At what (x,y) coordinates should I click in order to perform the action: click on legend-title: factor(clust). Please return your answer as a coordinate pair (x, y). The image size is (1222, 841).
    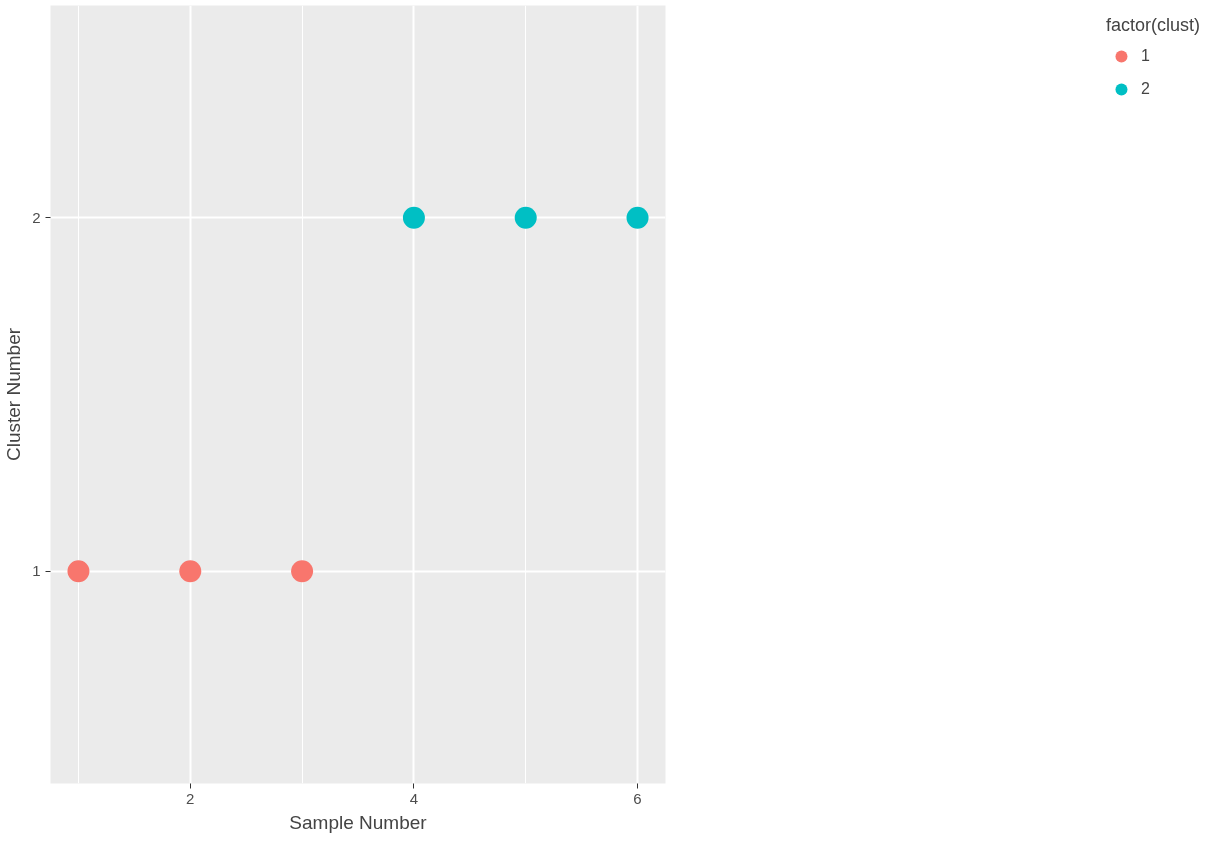
    Looking at the image, I should click on (1152, 25).